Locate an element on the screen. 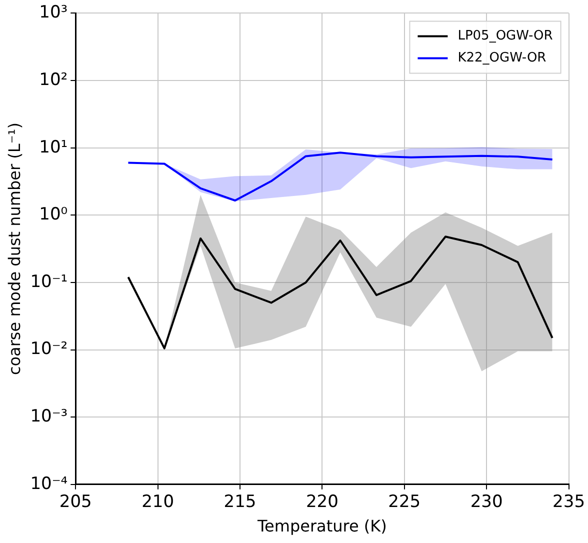 This screenshot has width=588, height=543. y-tick-label: 10⁰ is located at coordinates (53, 214).